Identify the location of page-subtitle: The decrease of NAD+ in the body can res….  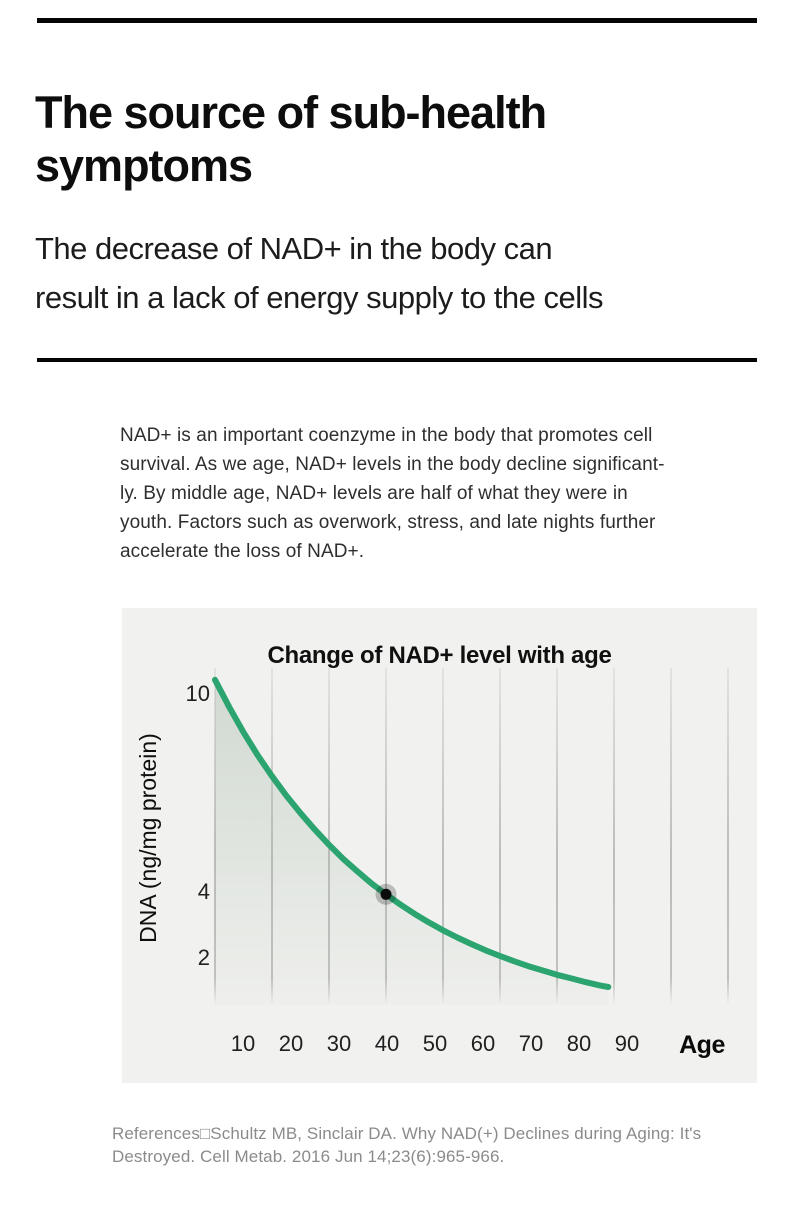
(405, 273).